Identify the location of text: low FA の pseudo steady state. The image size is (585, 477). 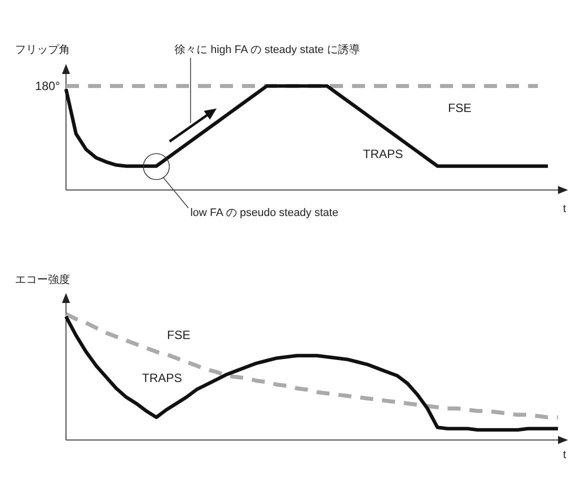
(264, 213).